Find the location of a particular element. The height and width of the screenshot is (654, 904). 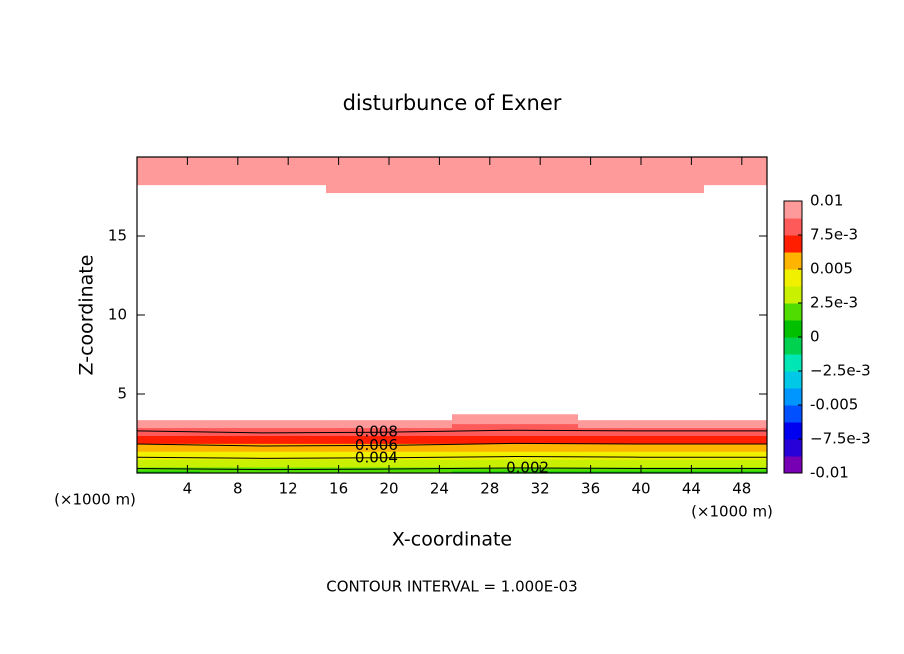

colorbar-label: 0.01 is located at coordinates (826, 201).